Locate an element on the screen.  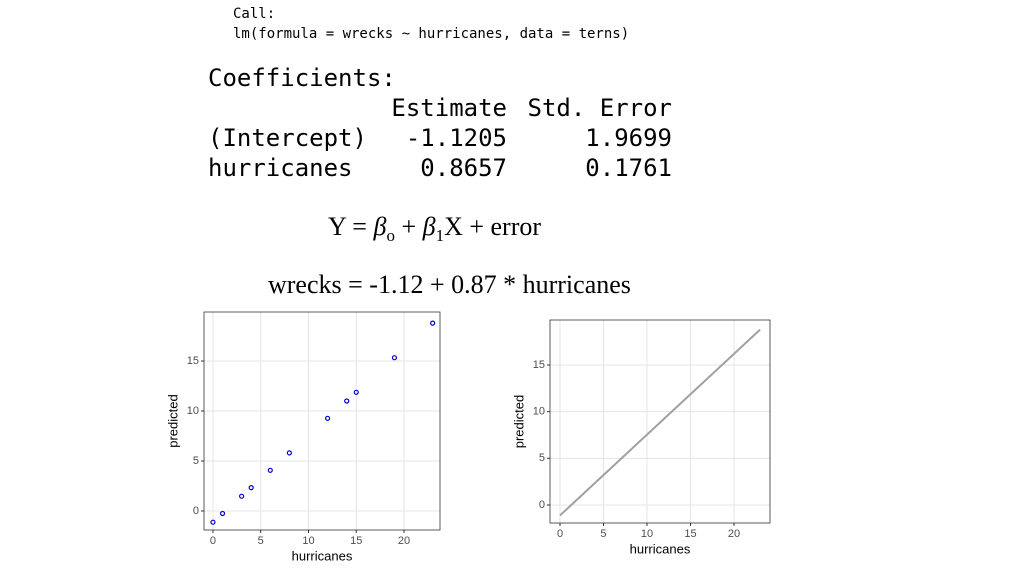
eq-part: 1 is located at coordinates (440, 236).